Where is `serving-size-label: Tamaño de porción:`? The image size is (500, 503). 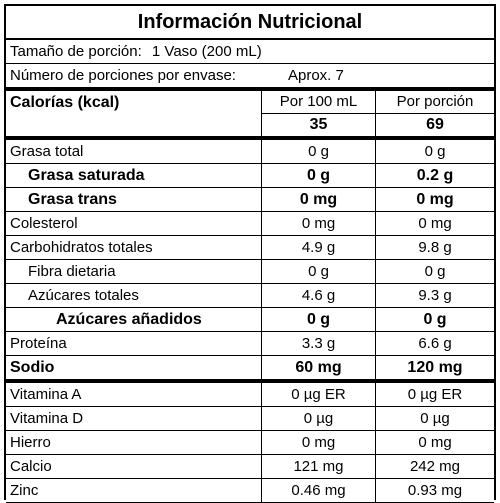 serving-size-label: Tamaño de porción: is located at coordinates (76, 51).